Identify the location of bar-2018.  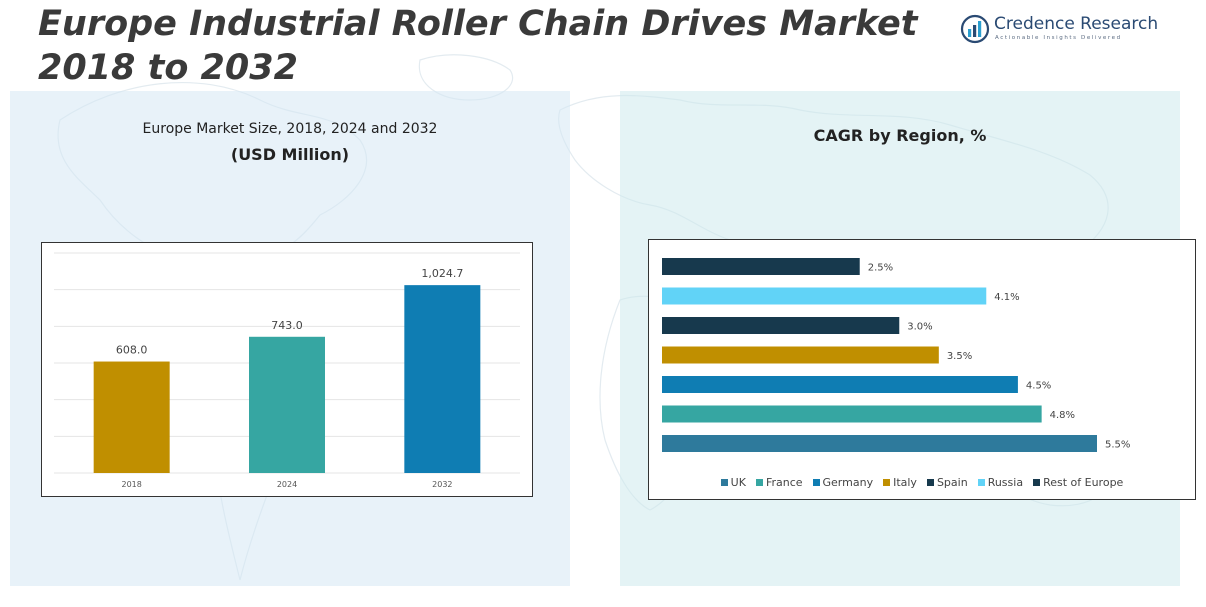
(131, 417).